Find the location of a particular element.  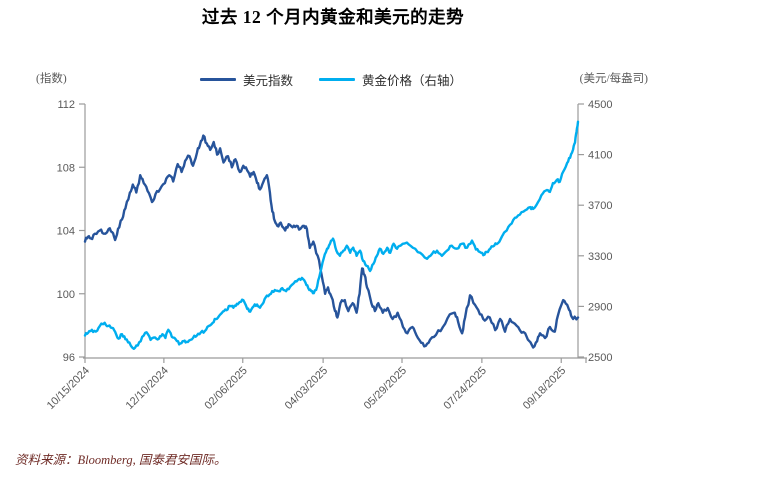

y-axis-left-tick-label: 96 is located at coordinates (69, 358).